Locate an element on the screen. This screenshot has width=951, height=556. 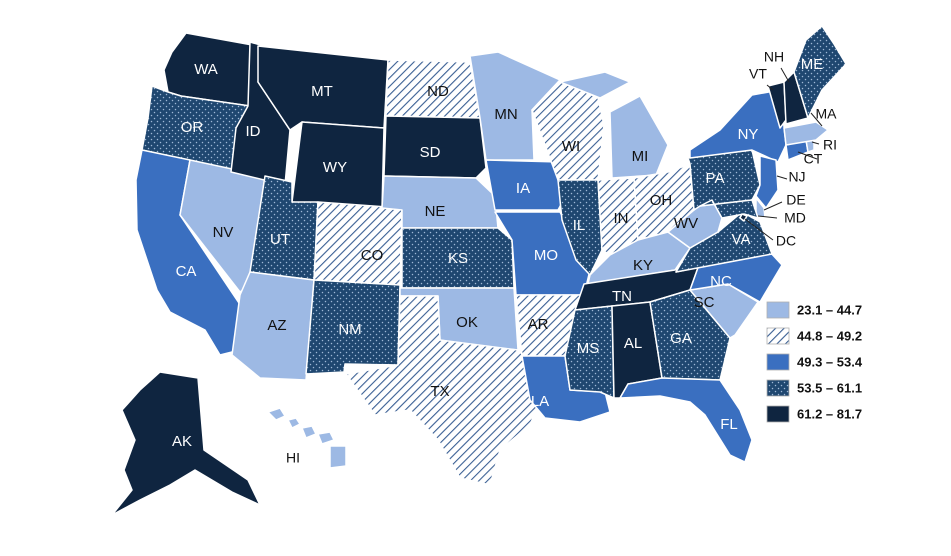
state-hi-shape is located at coordinates (307, 438).